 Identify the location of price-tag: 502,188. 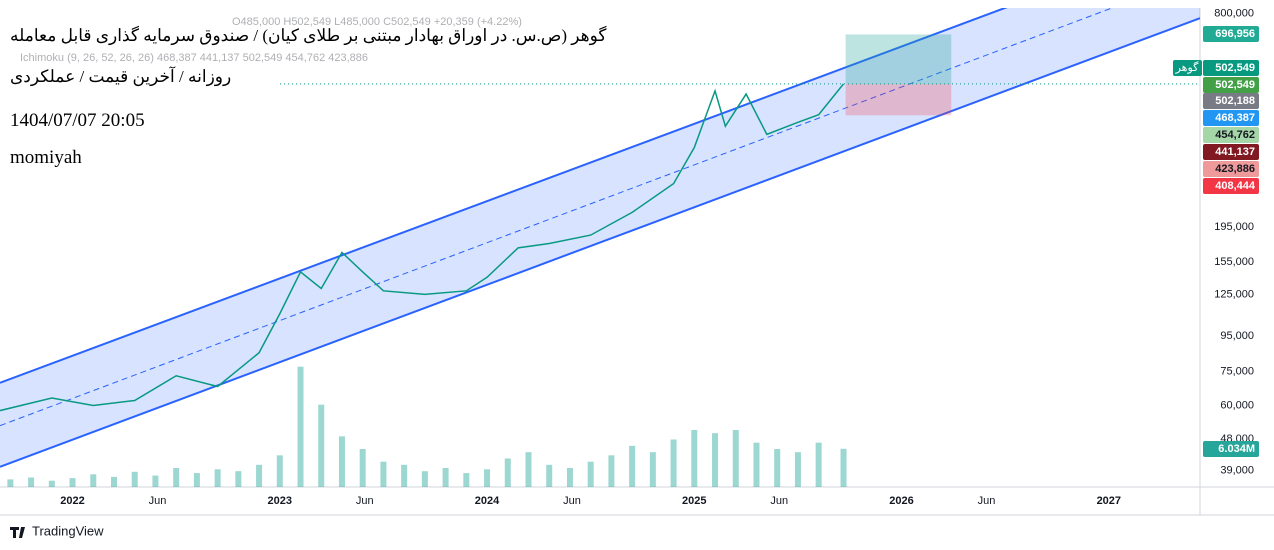
(1235, 101).